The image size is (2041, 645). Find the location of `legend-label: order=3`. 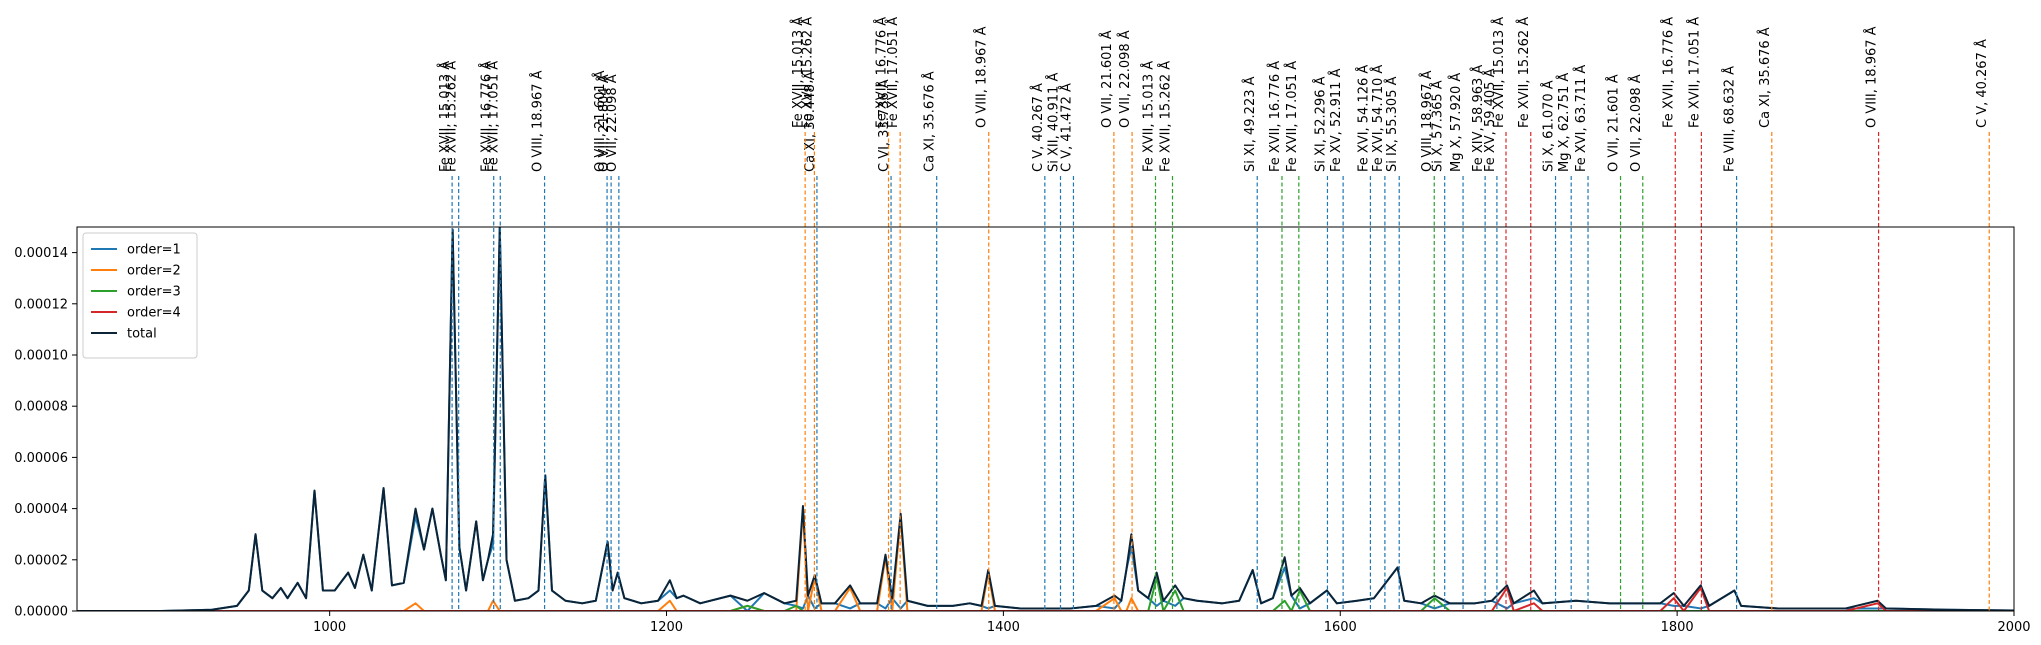

legend-label: order=3 is located at coordinates (154, 292).